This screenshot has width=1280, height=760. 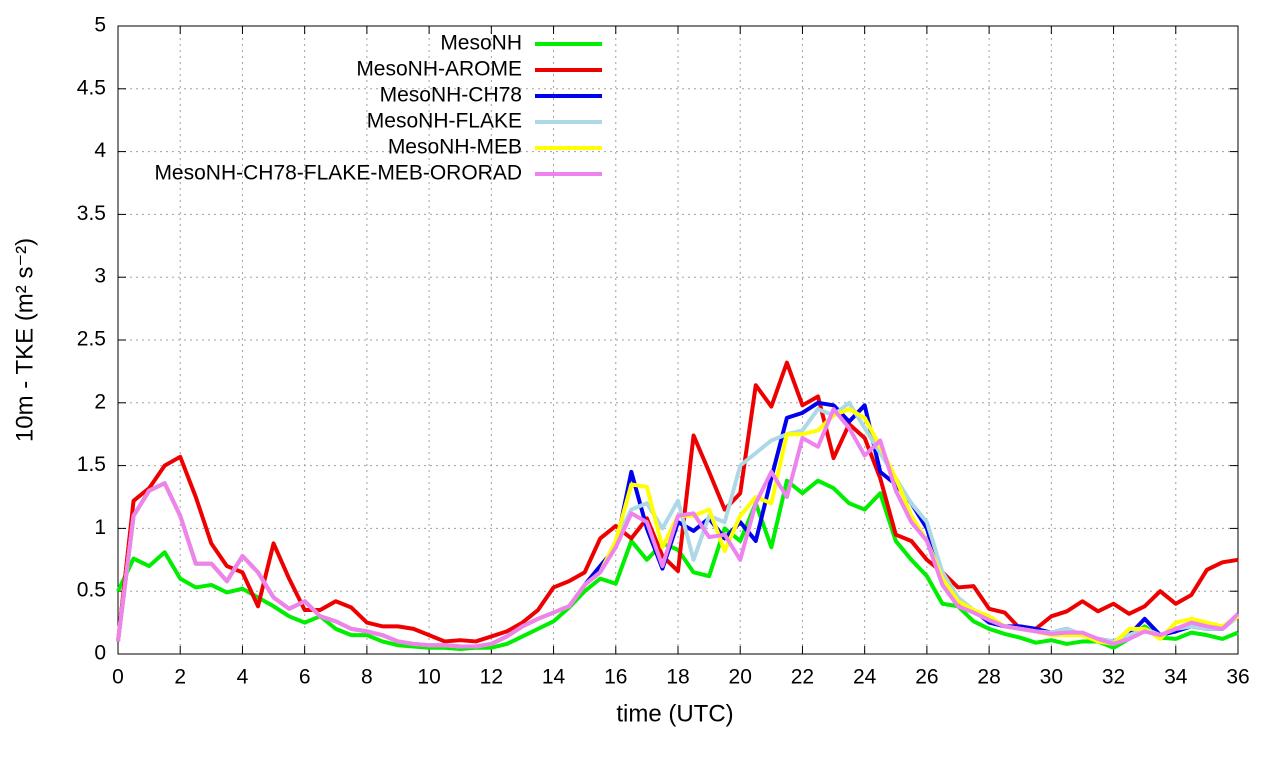 I want to click on x-tick-label: 12, so click(x=491, y=677).